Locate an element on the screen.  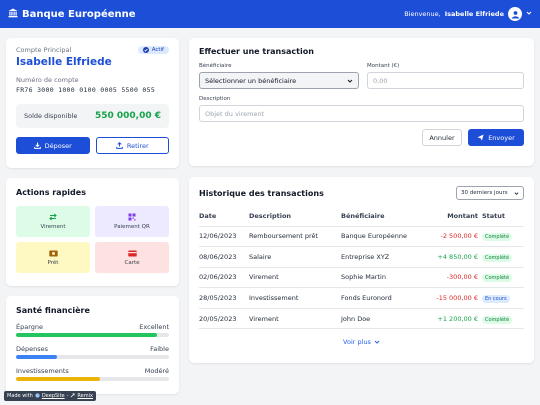
cell-status: En cours is located at coordinates (503, 298).